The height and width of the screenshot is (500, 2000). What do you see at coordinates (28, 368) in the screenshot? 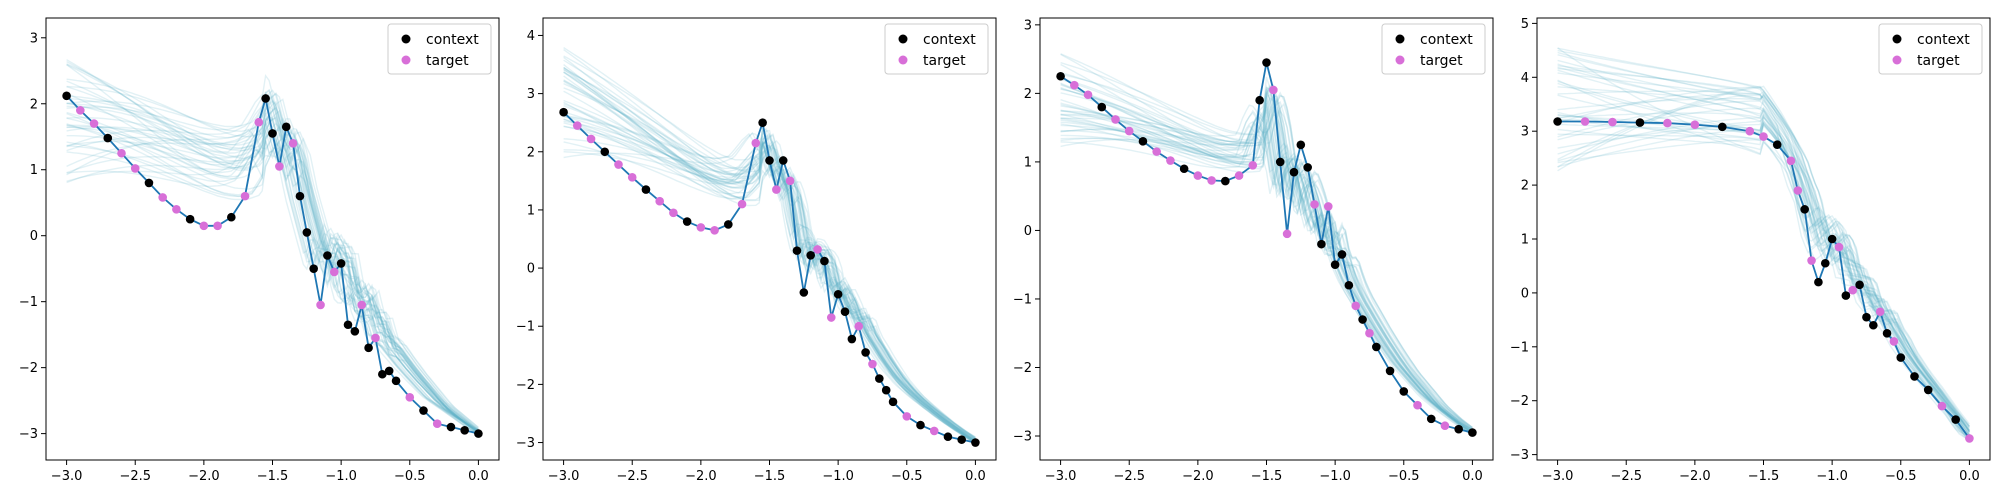
I see `y-tick-label: −2` at bounding box center [28, 368].